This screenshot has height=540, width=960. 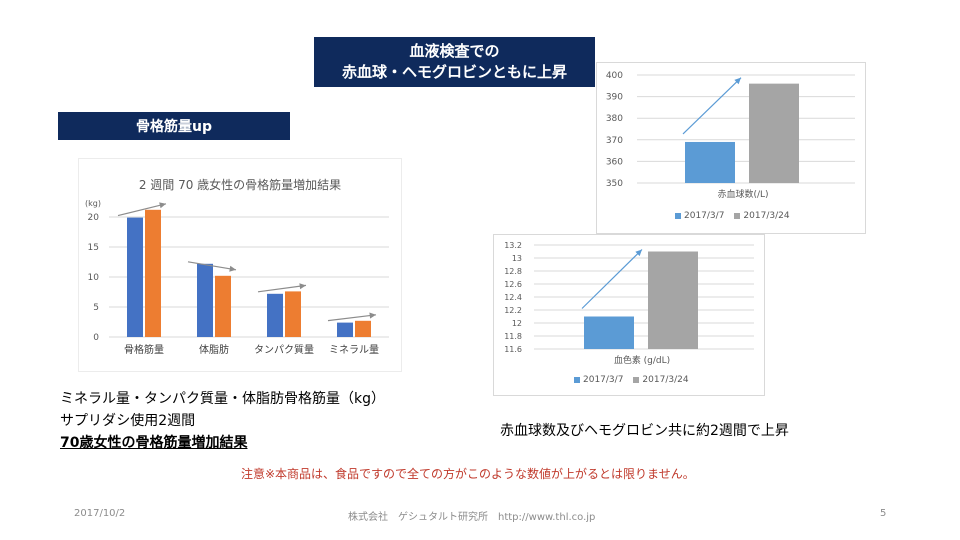 What do you see at coordinates (513, 297) in the screenshot?
I see `y-tick-label: 12.4` at bounding box center [513, 297].